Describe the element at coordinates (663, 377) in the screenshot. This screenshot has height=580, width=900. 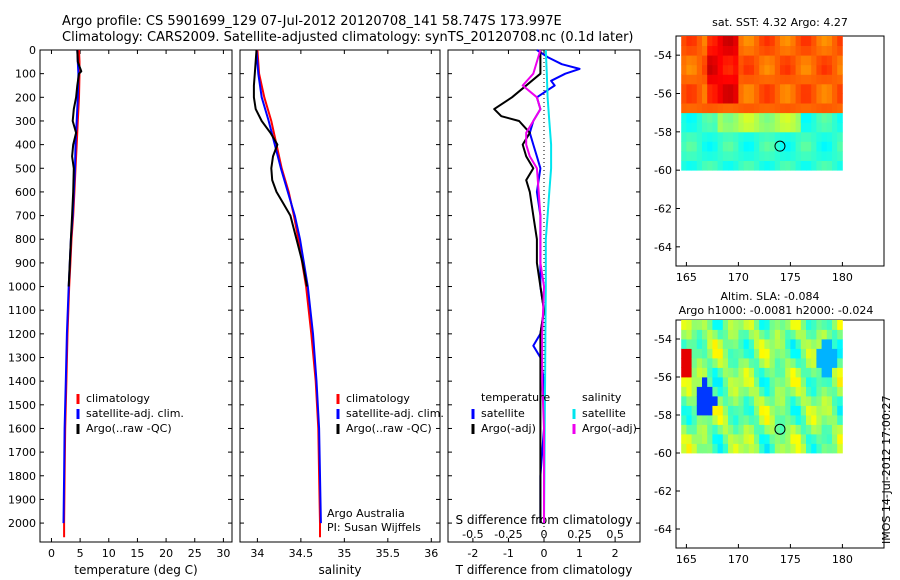
I see `y-tick-label: -56` at that location.